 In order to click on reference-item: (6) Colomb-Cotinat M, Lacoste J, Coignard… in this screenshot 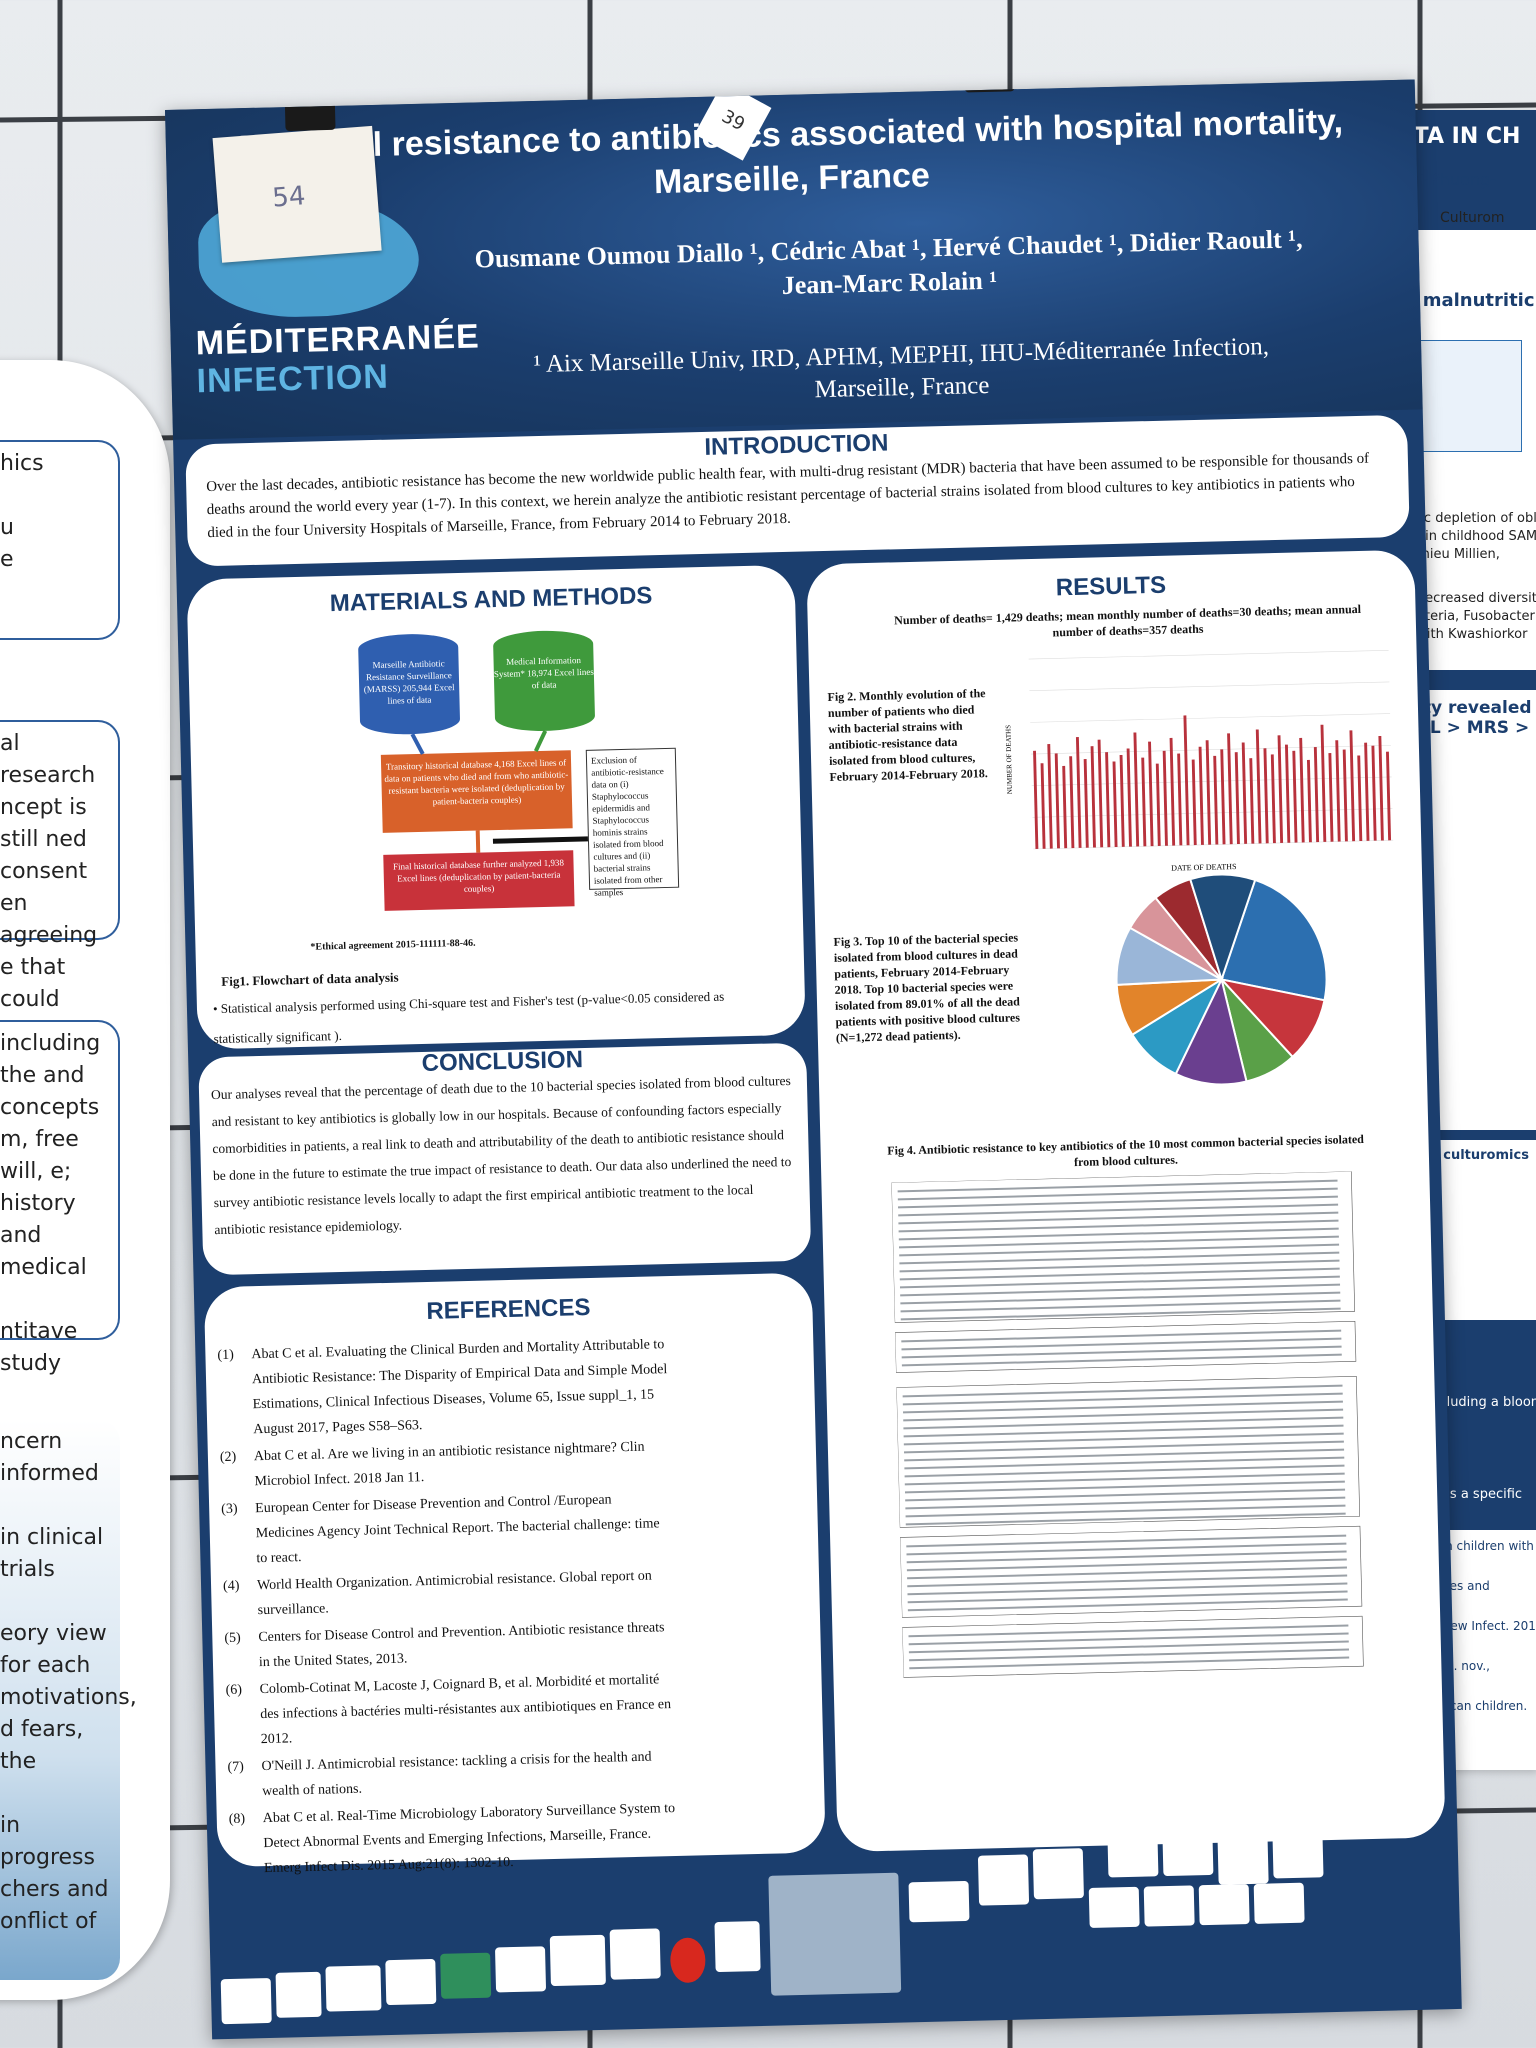, I will do `click(451, 1710)`.